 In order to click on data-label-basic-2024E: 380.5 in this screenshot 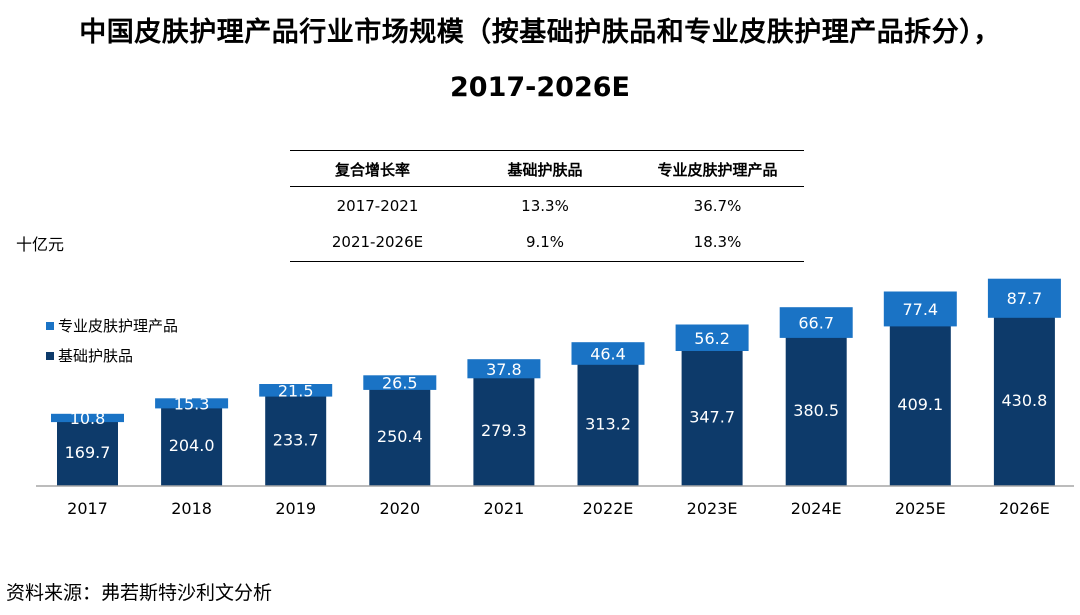, I will do `click(816, 410)`.